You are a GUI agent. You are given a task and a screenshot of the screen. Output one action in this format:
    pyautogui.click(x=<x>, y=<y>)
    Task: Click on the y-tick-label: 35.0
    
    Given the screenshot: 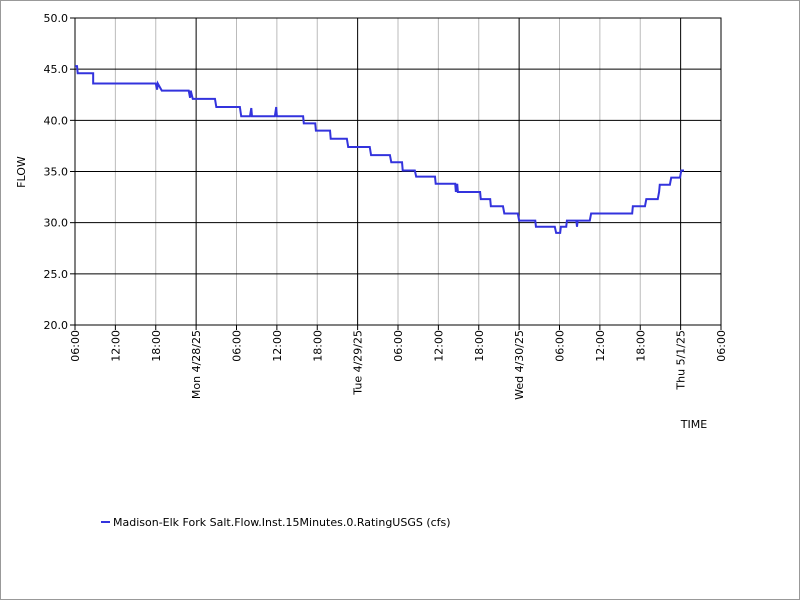 What is the action you would take?
    pyautogui.click(x=56, y=172)
    